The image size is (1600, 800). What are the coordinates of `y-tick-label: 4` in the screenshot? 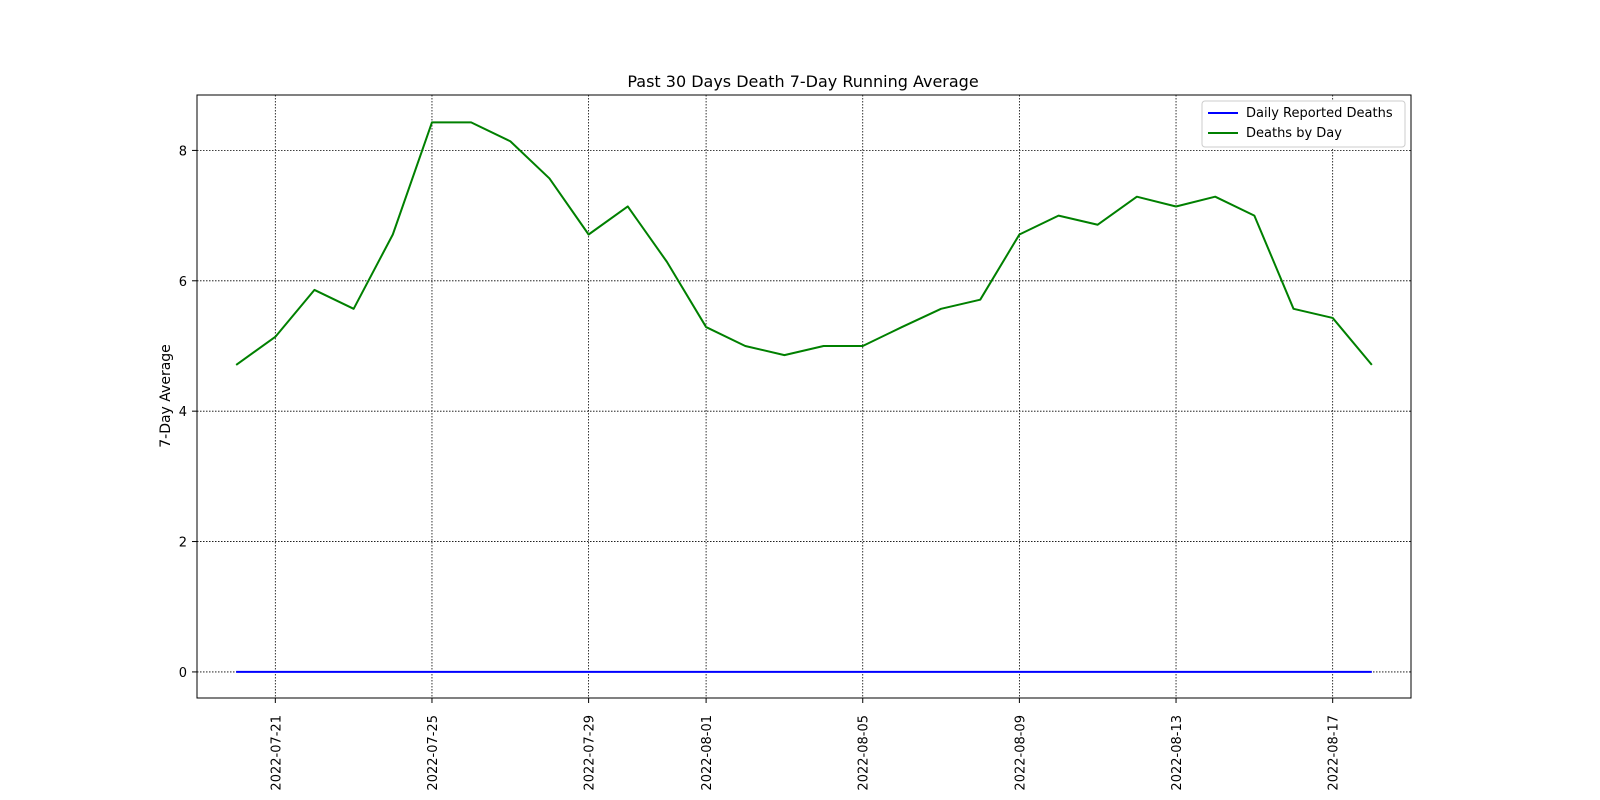 It's located at (183, 412).